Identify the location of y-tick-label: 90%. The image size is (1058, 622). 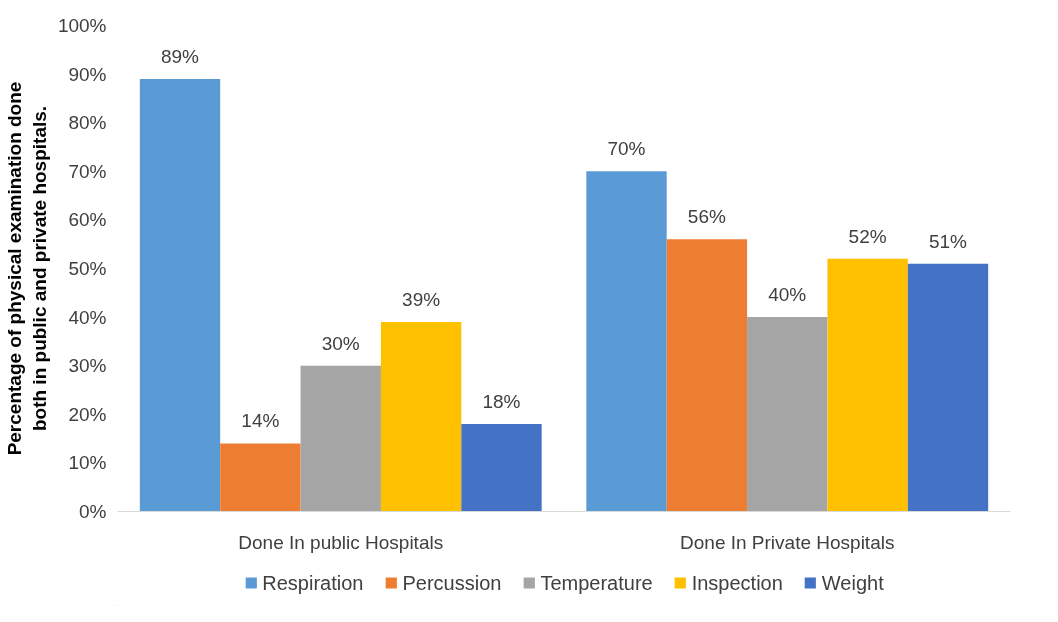
(87, 74).